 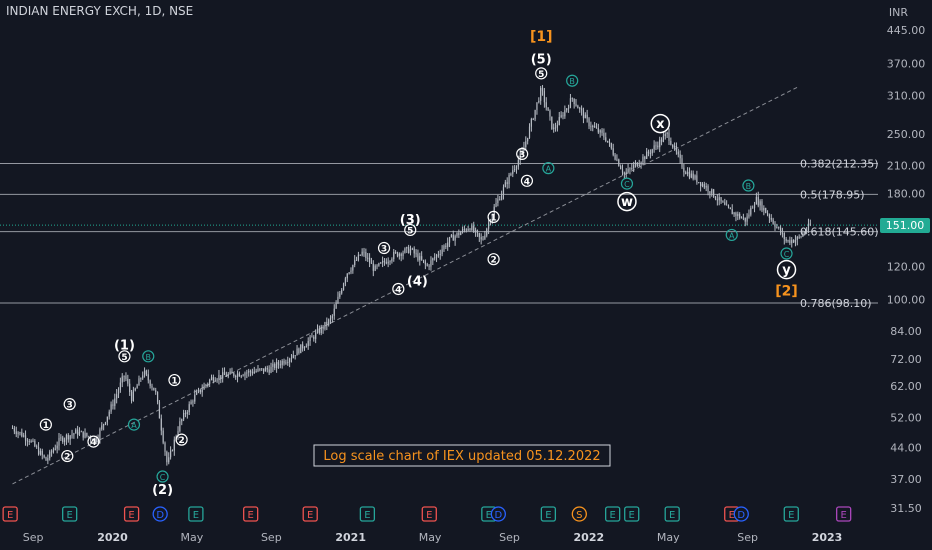 What do you see at coordinates (112, 537) in the screenshot?
I see `x-tick-label: 2020` at bounding box center [112, 537].